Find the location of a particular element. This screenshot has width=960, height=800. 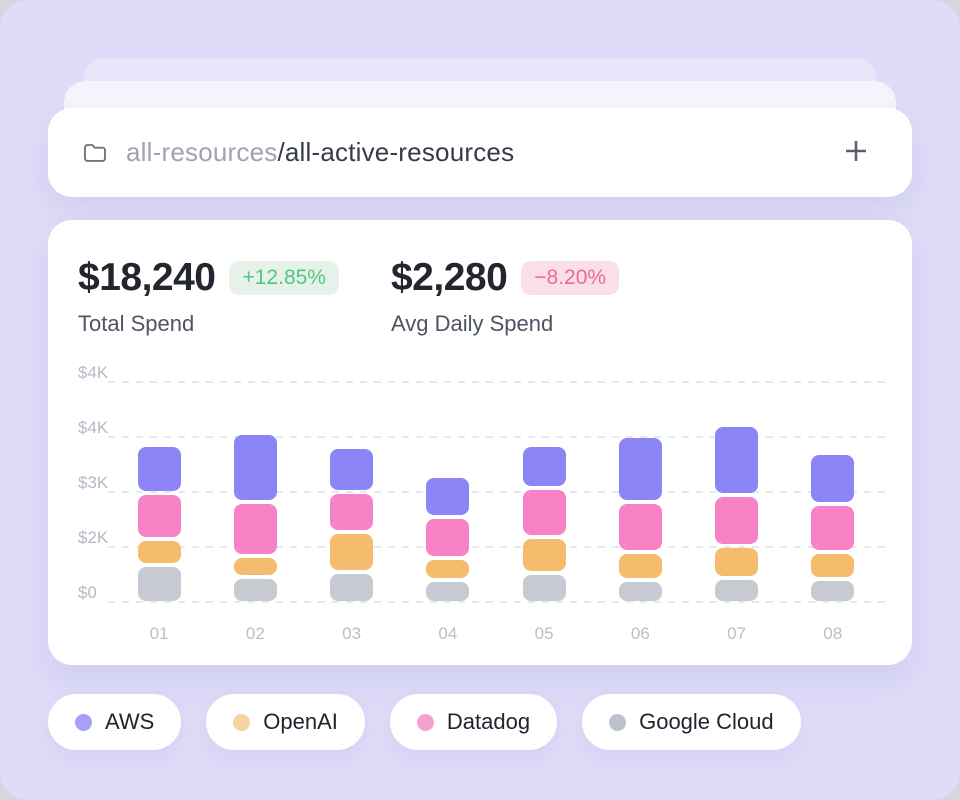

legend-item-aws: AWS is located at coordinates (115, 722).